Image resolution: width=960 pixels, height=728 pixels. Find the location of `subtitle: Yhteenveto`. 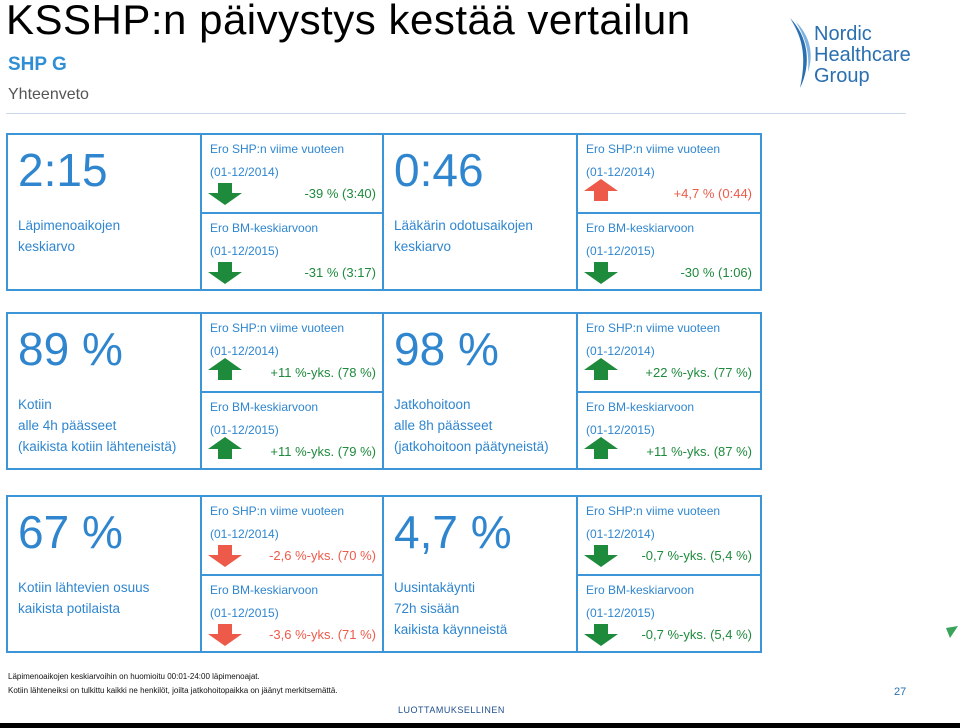

subtitle: Yhteenveto is located at coordinates (48, 94).